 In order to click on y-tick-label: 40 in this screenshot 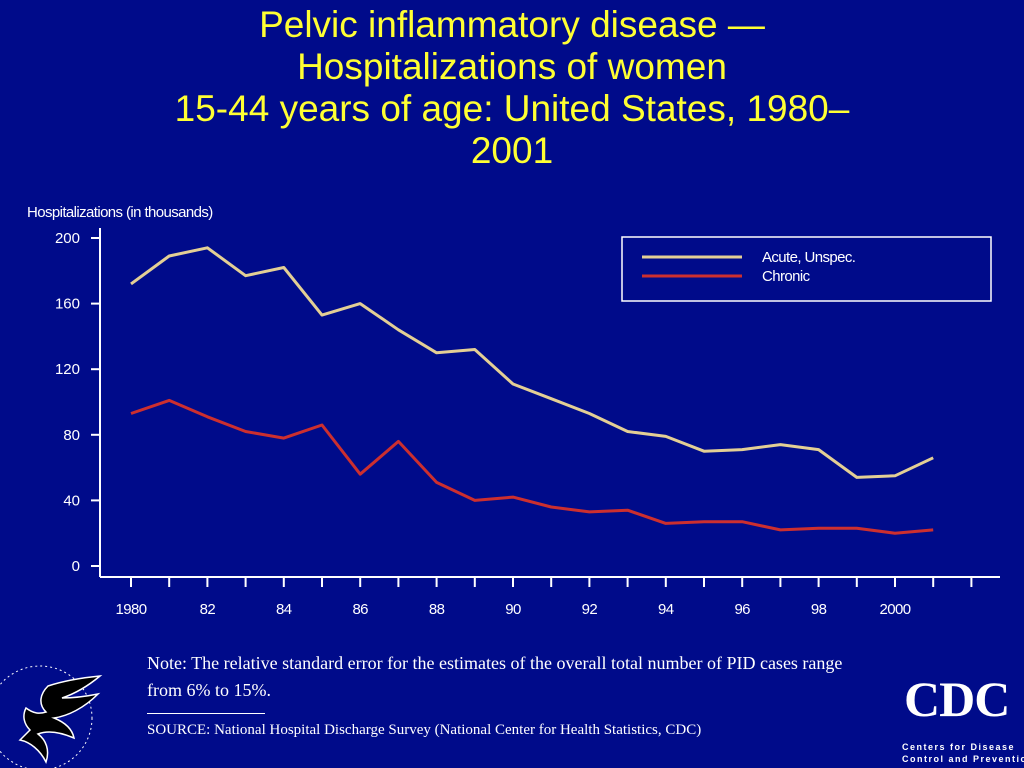, I will do `click(71, 500)`.